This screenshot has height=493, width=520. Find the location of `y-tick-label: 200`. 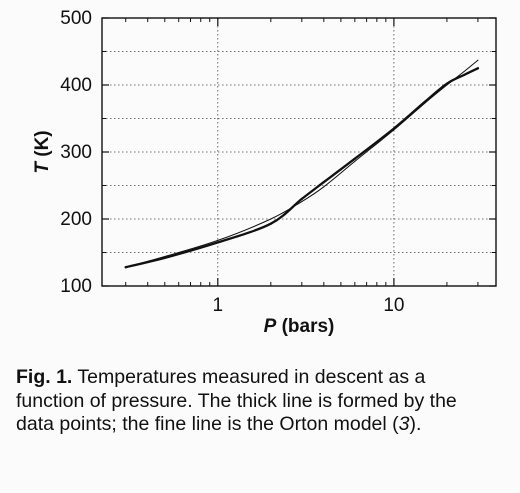

y-tick-label: 200 is located at coordinates (76, 219).